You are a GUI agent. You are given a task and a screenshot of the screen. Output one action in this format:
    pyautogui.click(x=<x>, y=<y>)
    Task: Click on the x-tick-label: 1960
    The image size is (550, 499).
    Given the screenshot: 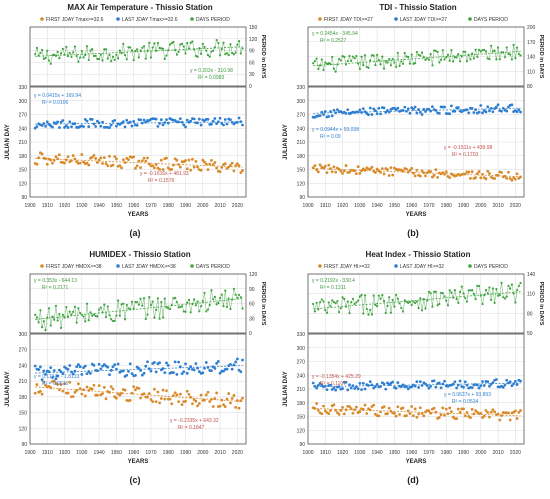 What is the action you would take?
    pyautogui.click(x=411, y=453)
    